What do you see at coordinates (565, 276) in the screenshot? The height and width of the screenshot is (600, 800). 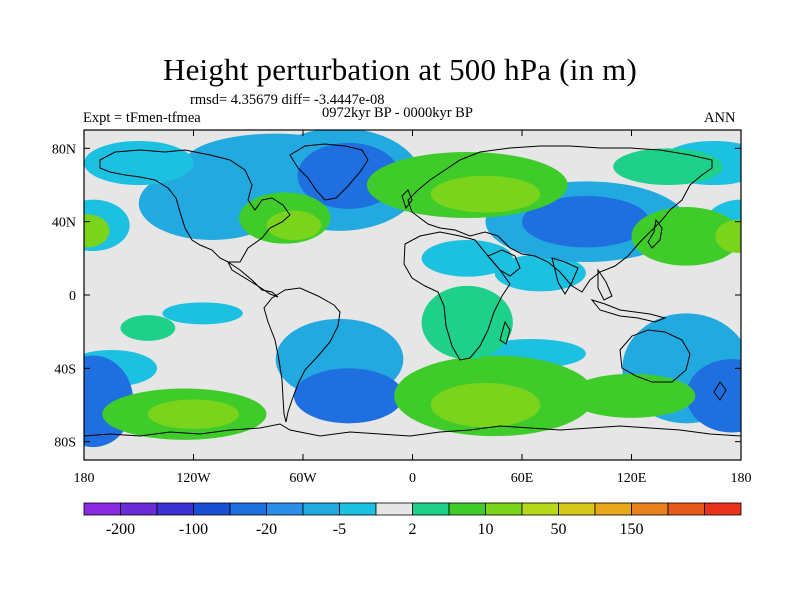 I see `india-coast` at bounding box center [565, 276].